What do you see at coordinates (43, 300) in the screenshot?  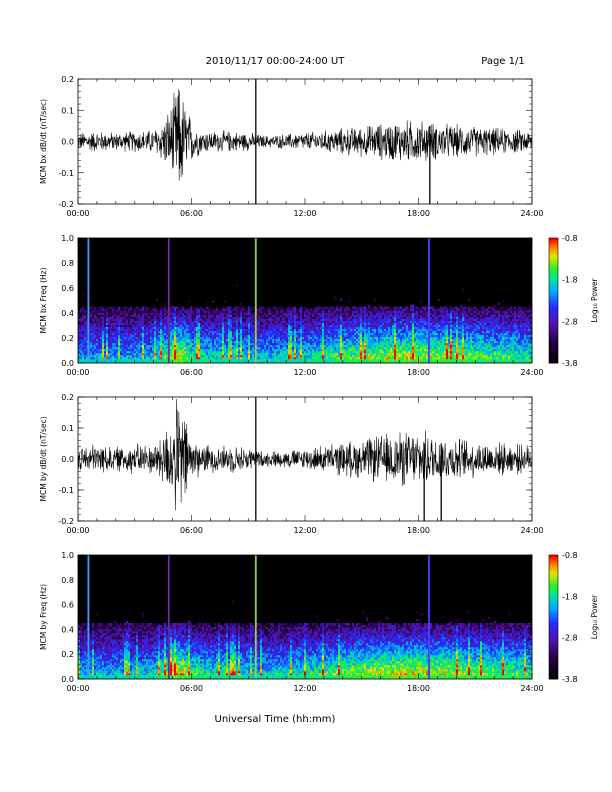 I see `y-axis-label: MCM bx Freq (Hz)` at bounding box center [43, 300].